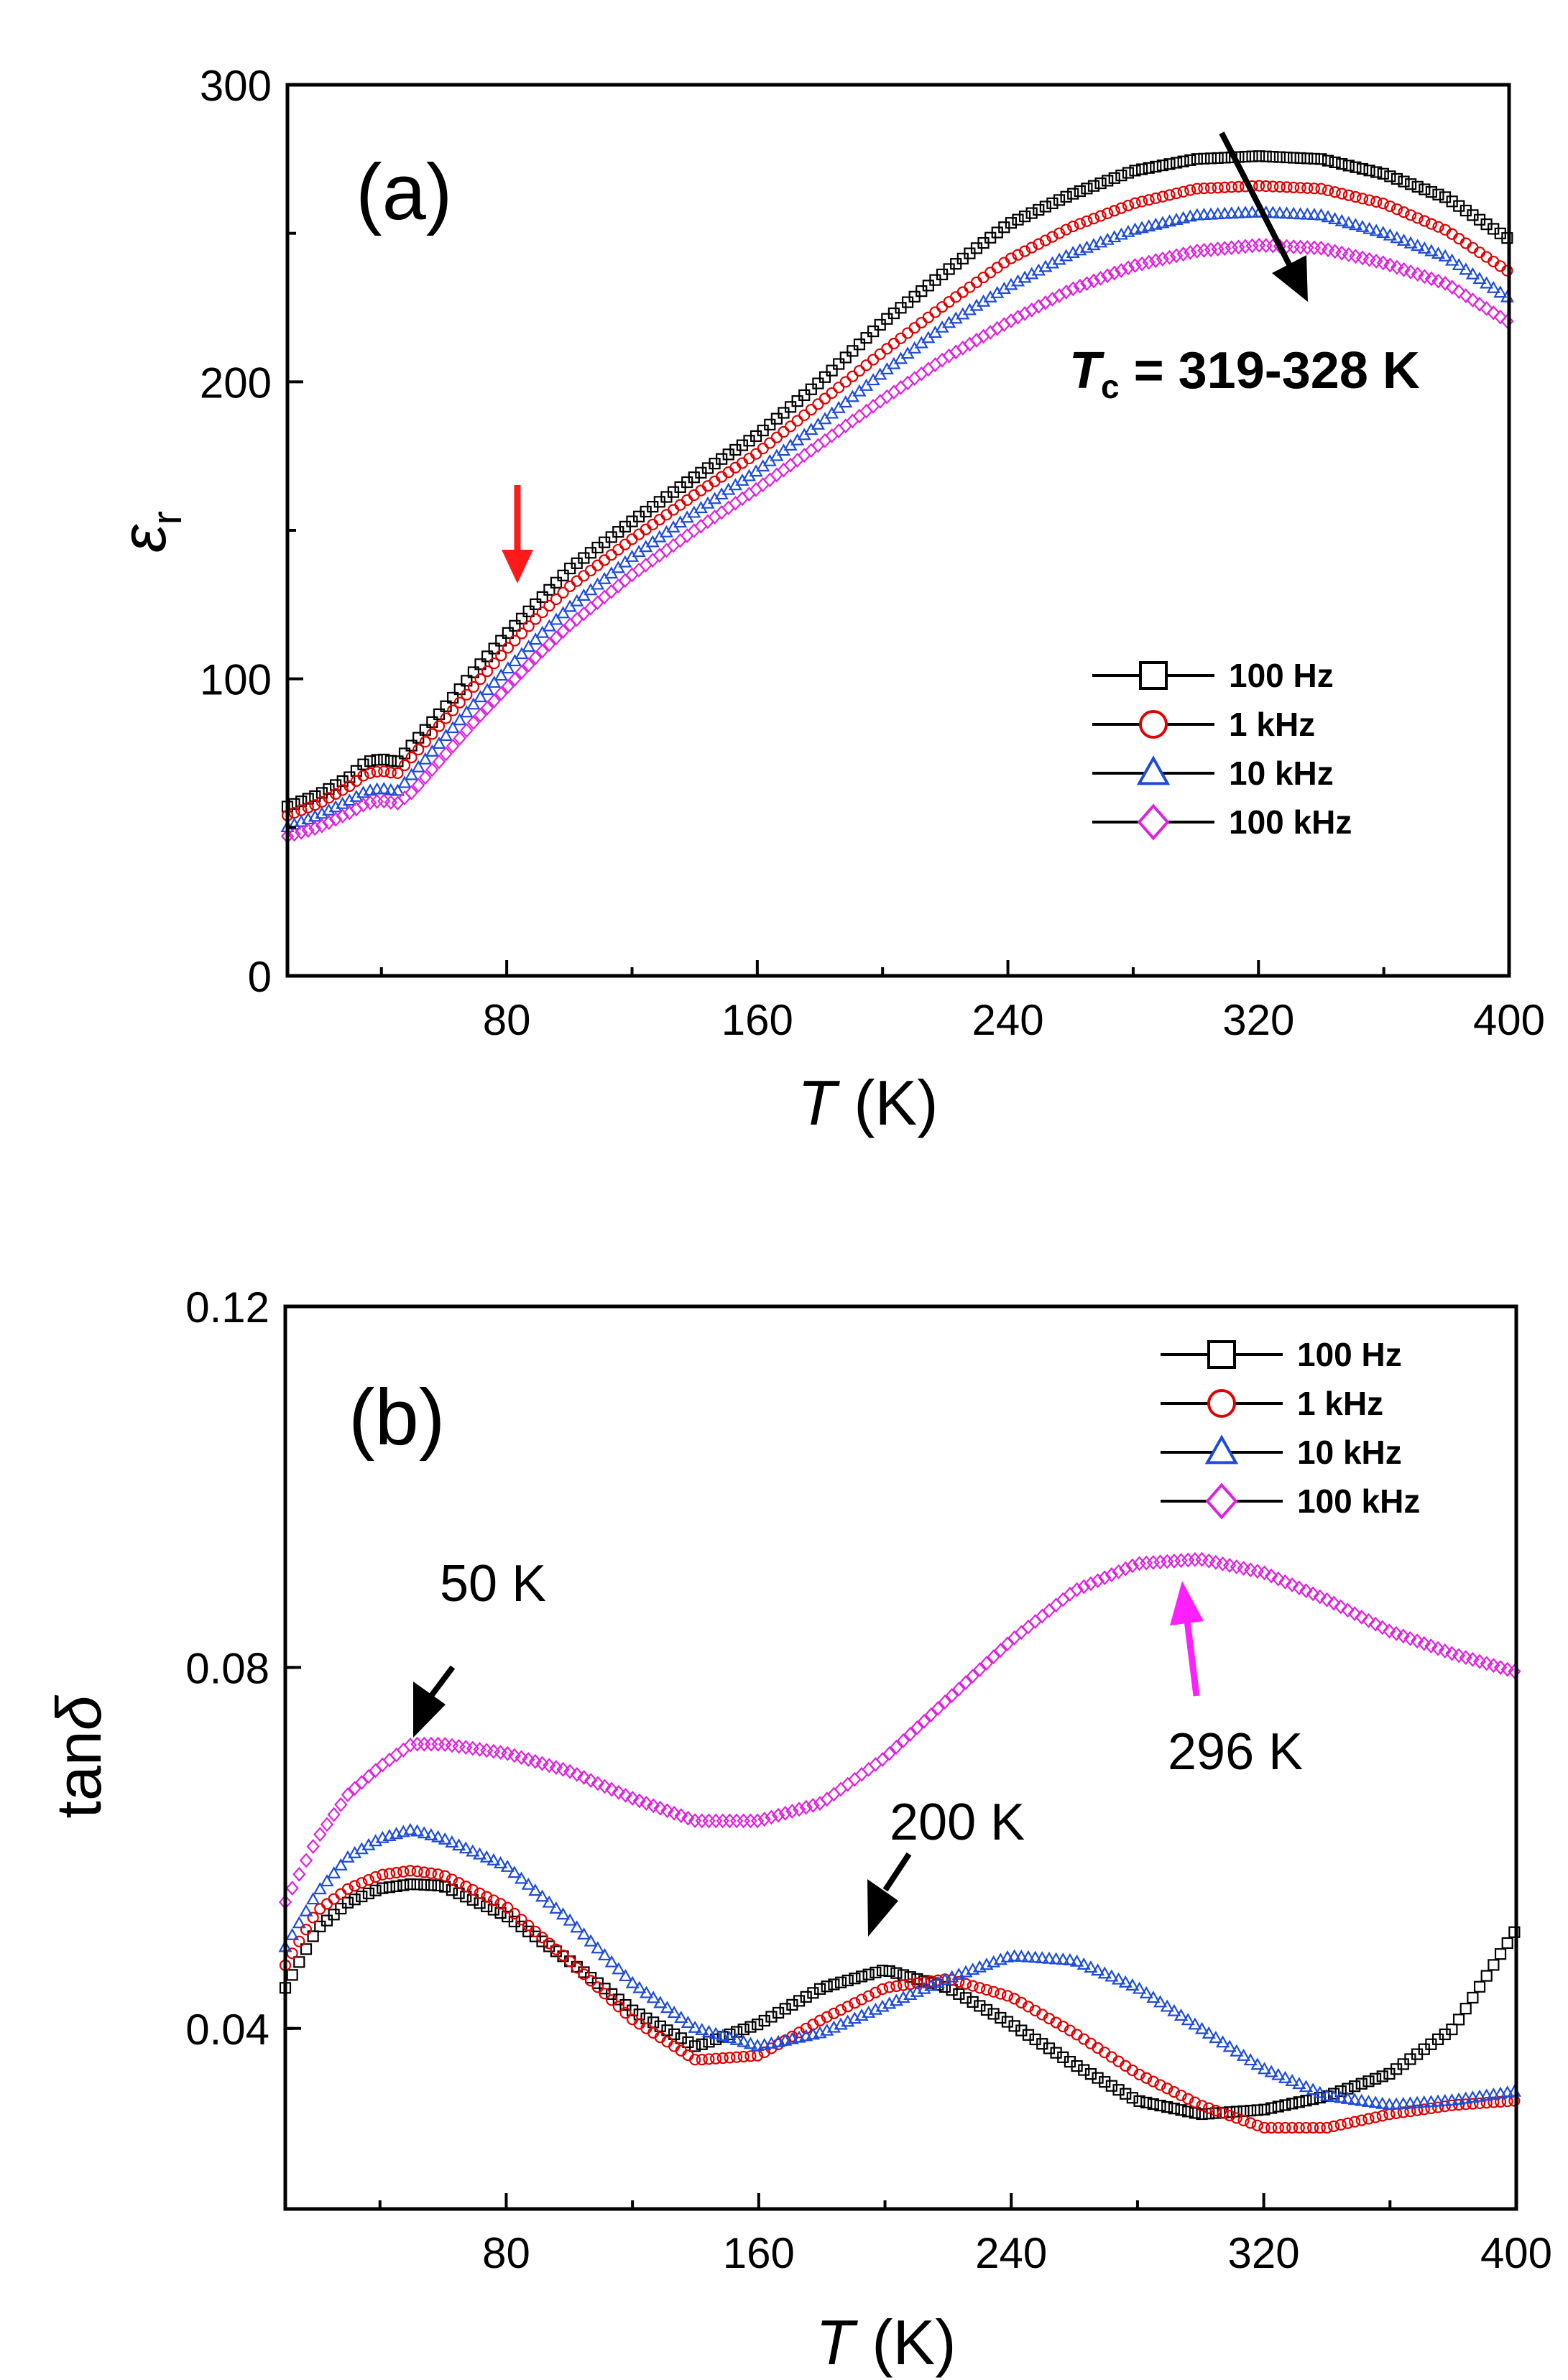  What do you see at coordinates (1153, 770) in the screenshot?
I see `legend-marker` at bounding box center [1153, 770].